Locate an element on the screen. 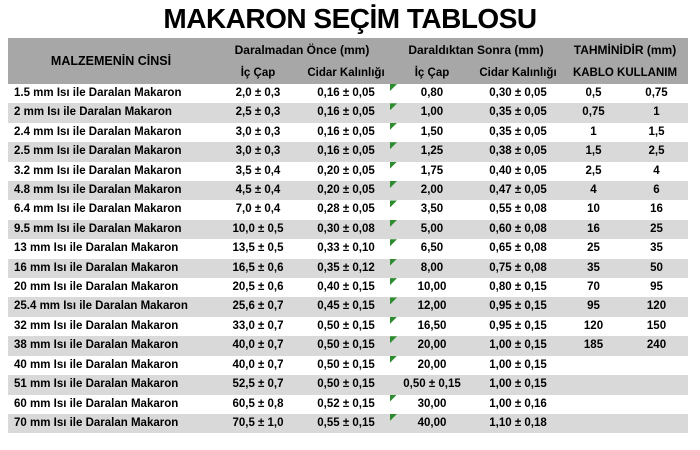 This screenshot has height=450, width=700. cable-usage-min-cell: 185 is located at coordinates (593, 346).